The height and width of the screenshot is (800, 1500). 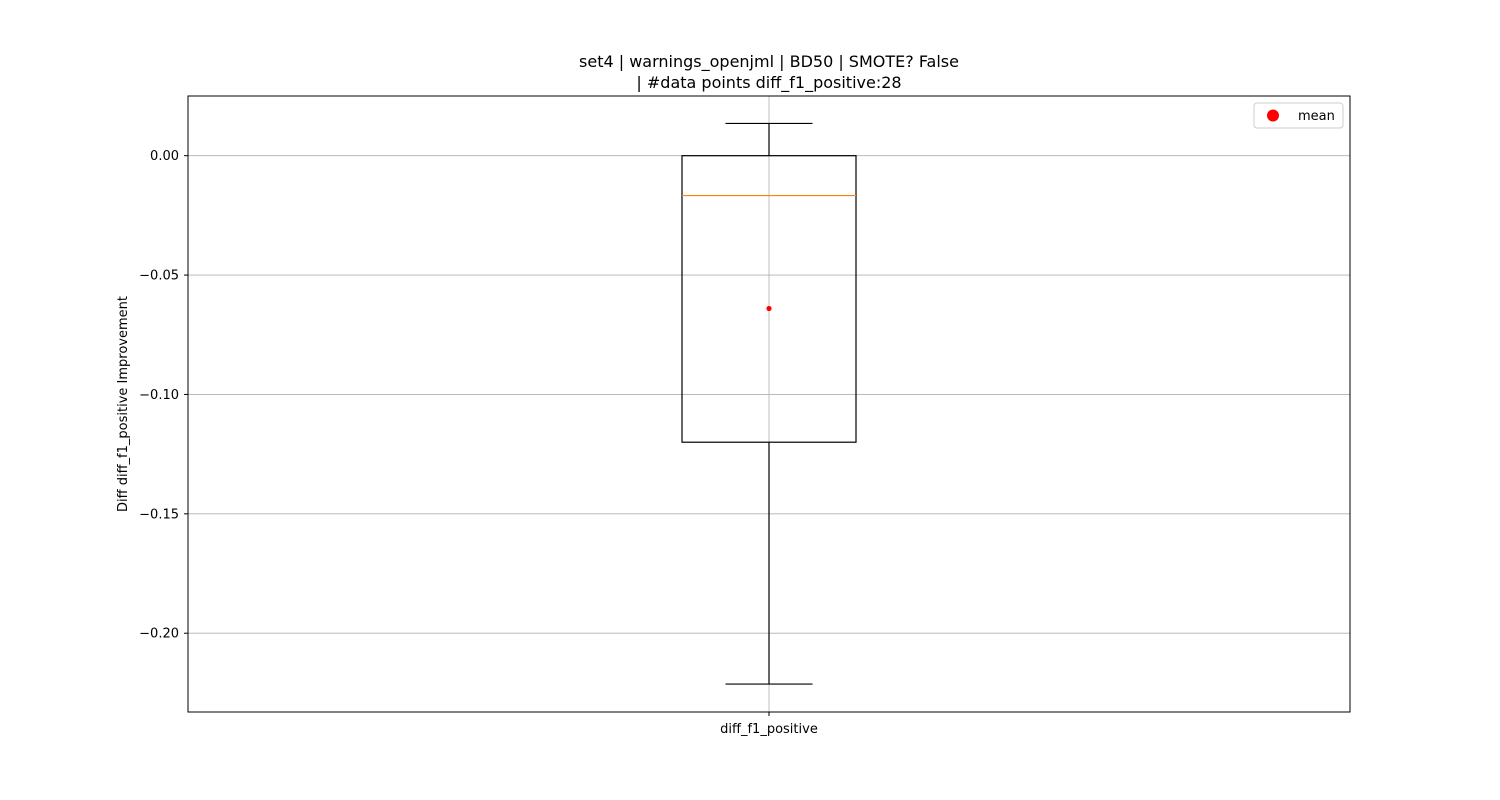 I want to click on legend-frame, so click(x=1298, y=115).